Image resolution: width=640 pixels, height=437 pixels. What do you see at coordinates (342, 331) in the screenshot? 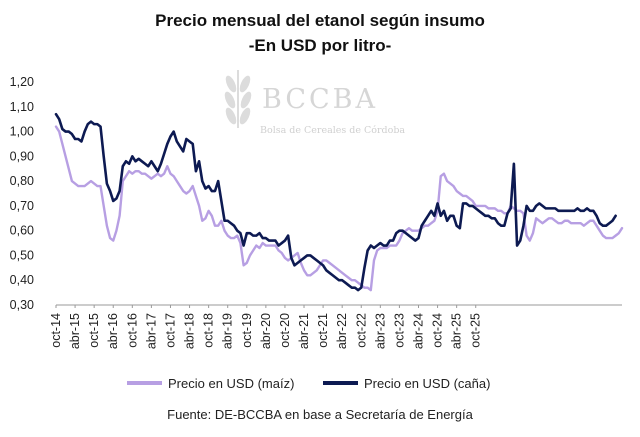
I see `x-tick-label: abr-22` at bounding box center [342, 331].